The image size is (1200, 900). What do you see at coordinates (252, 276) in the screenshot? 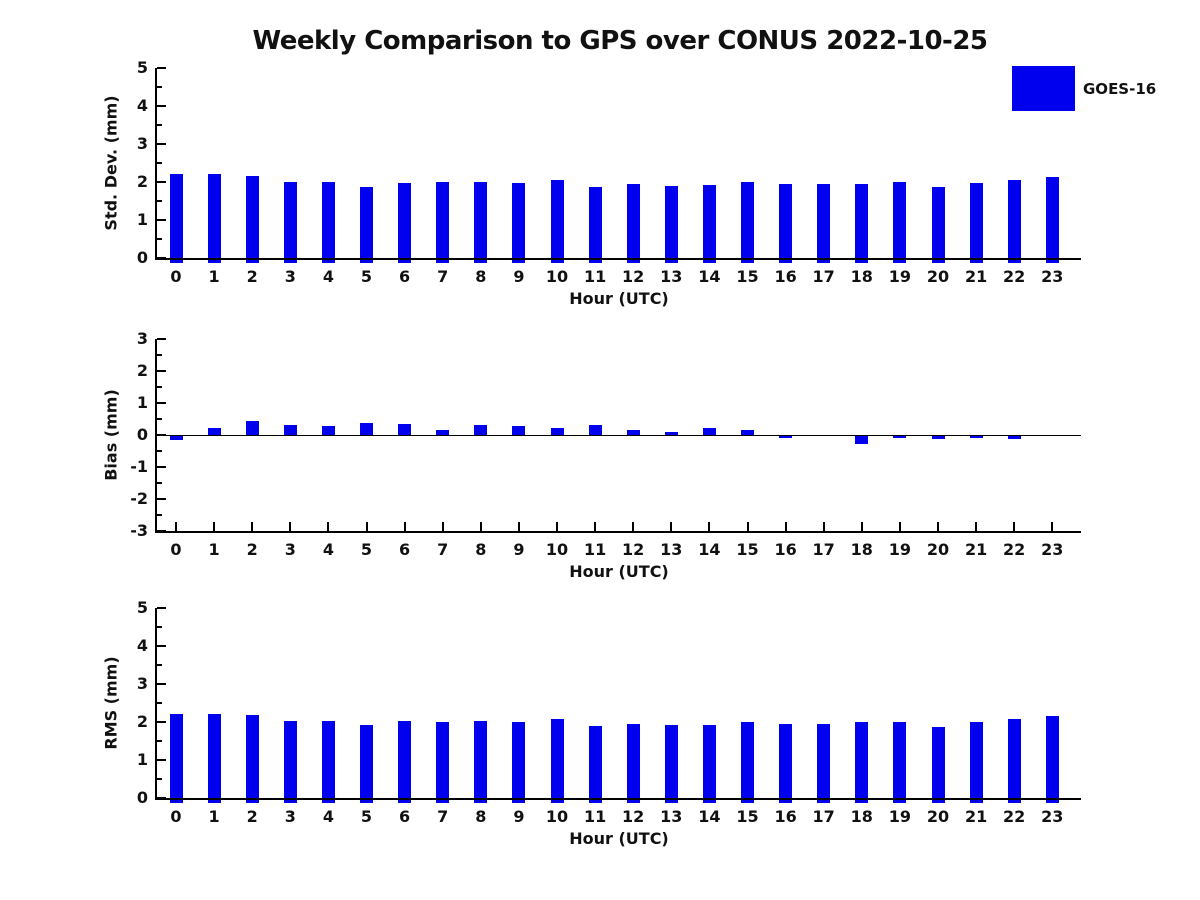
I see `x-tick-label: 2` at bounding box center [252, 276].